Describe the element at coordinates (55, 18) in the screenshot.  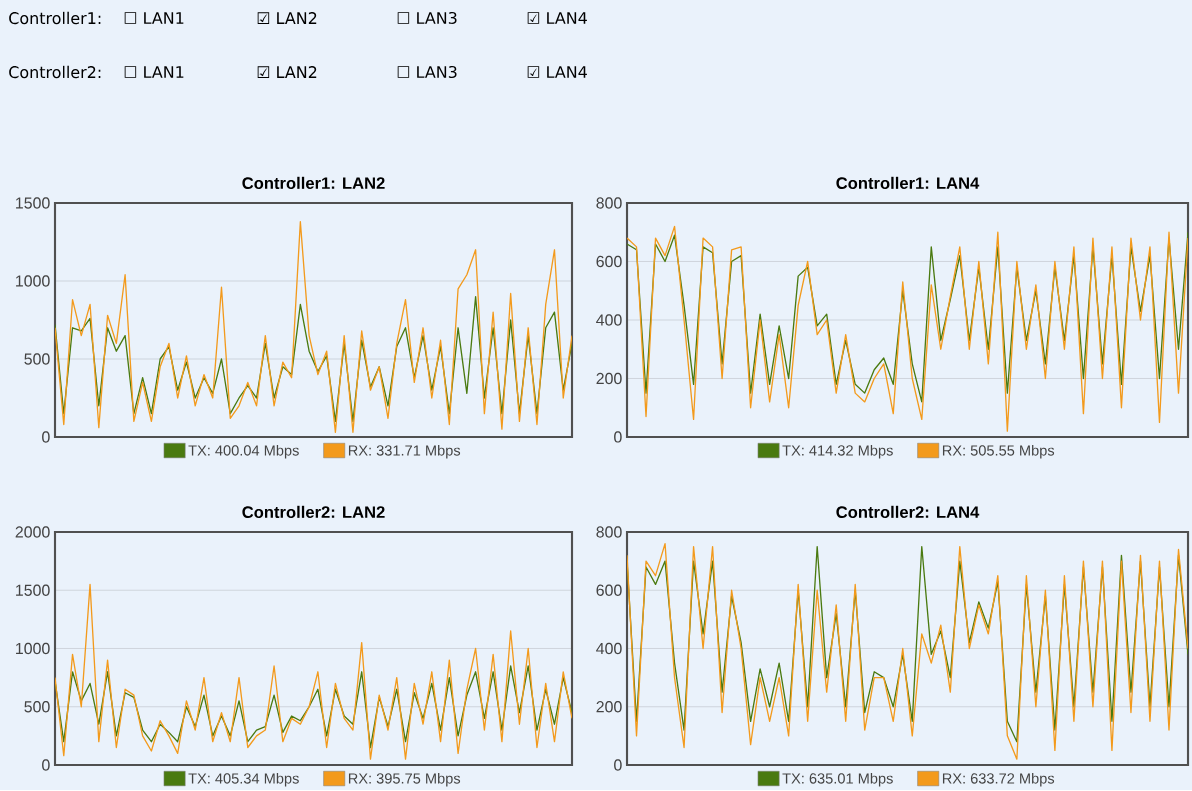
I see `text: Controller1:` at that location.